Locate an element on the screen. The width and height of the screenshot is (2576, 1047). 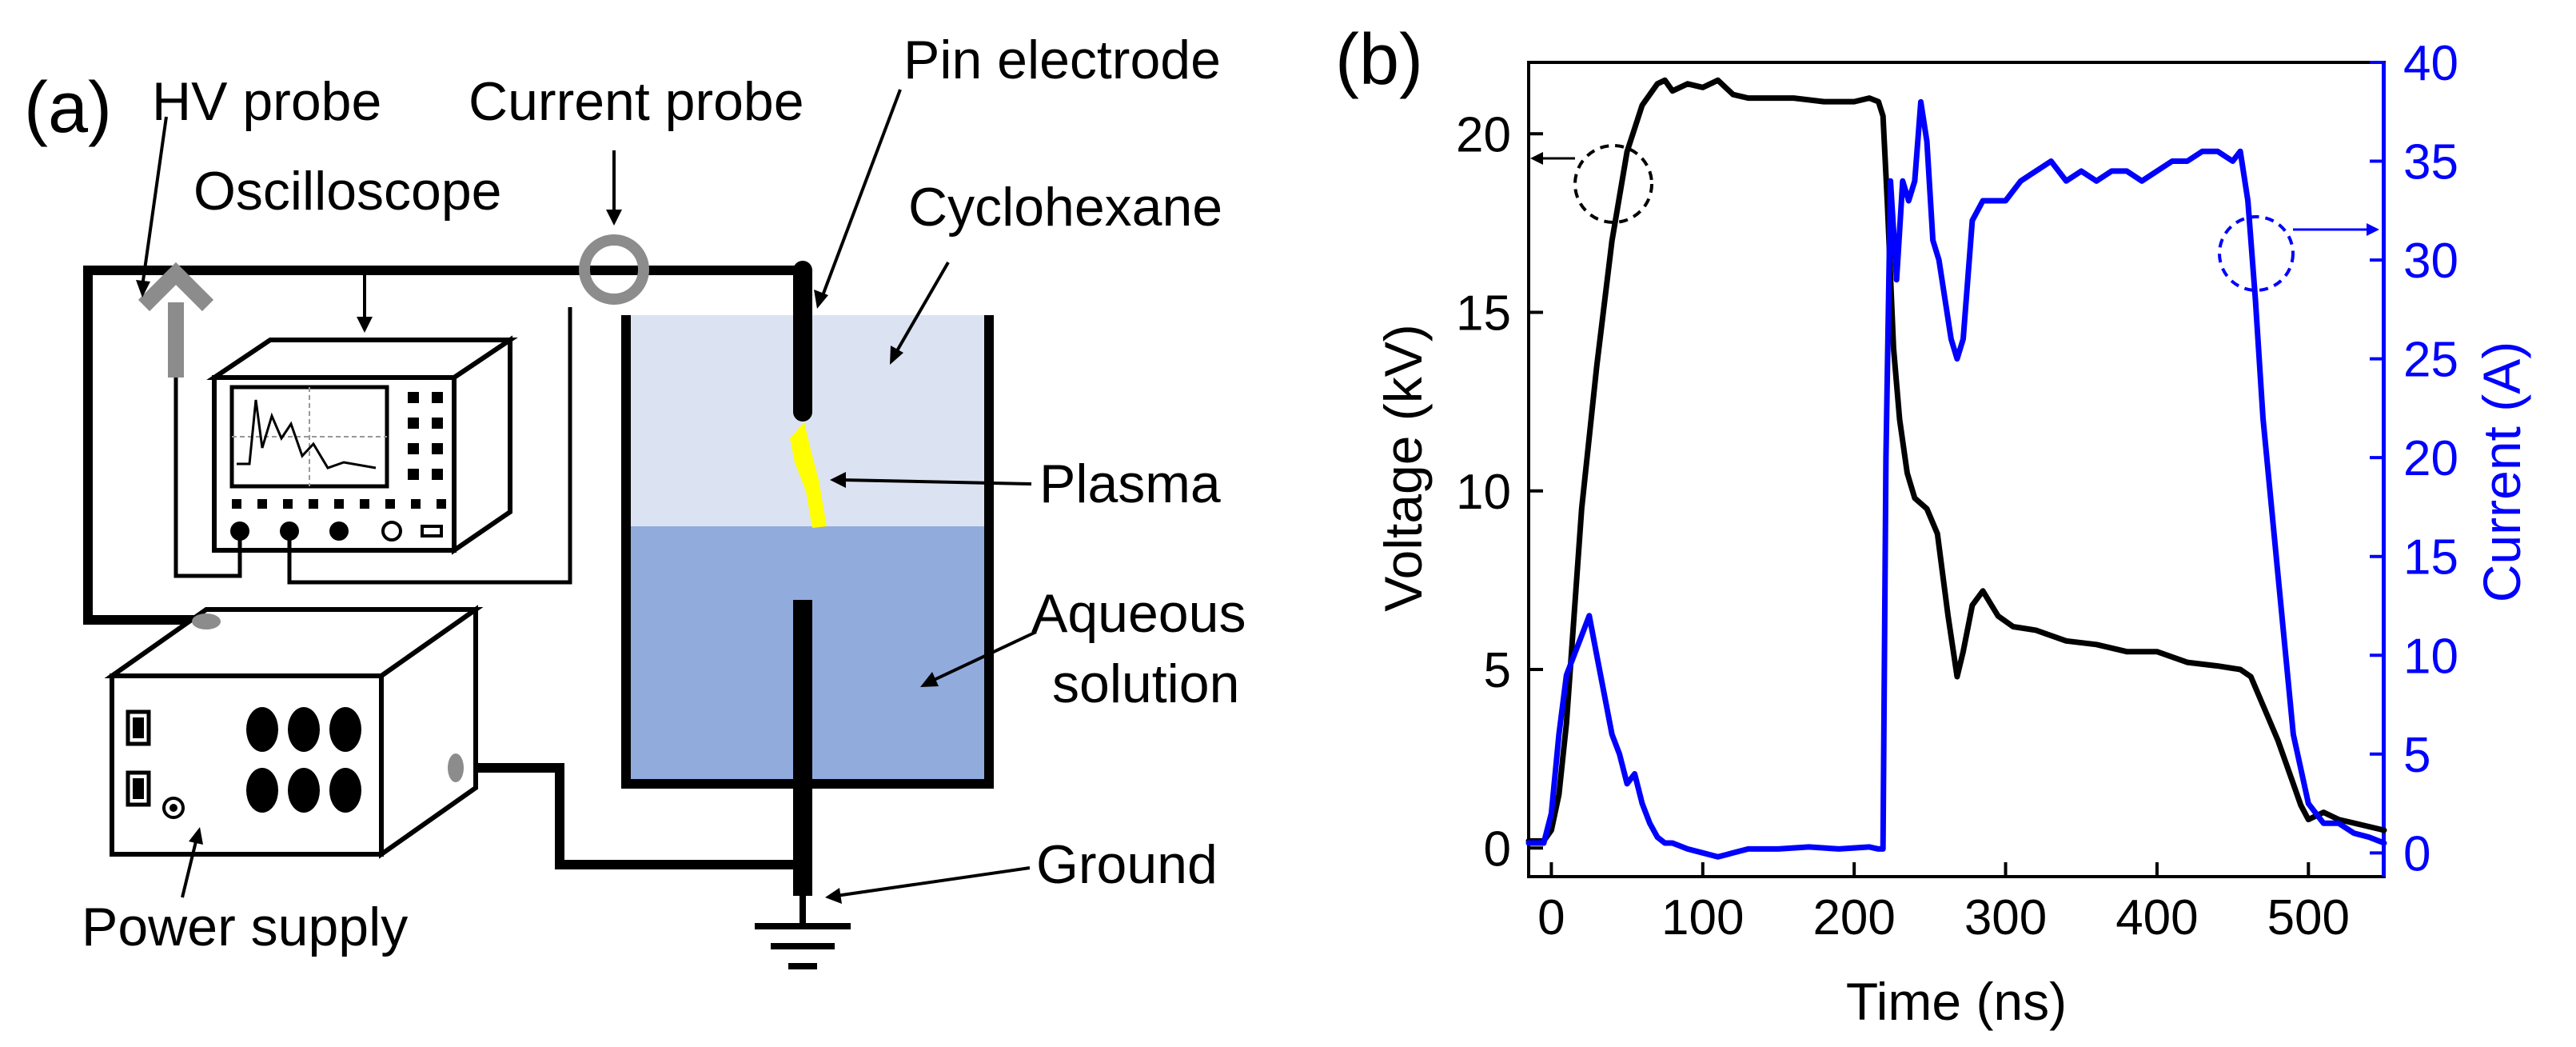
x-tick-label: 300 is located at coordinates (2006, 917).